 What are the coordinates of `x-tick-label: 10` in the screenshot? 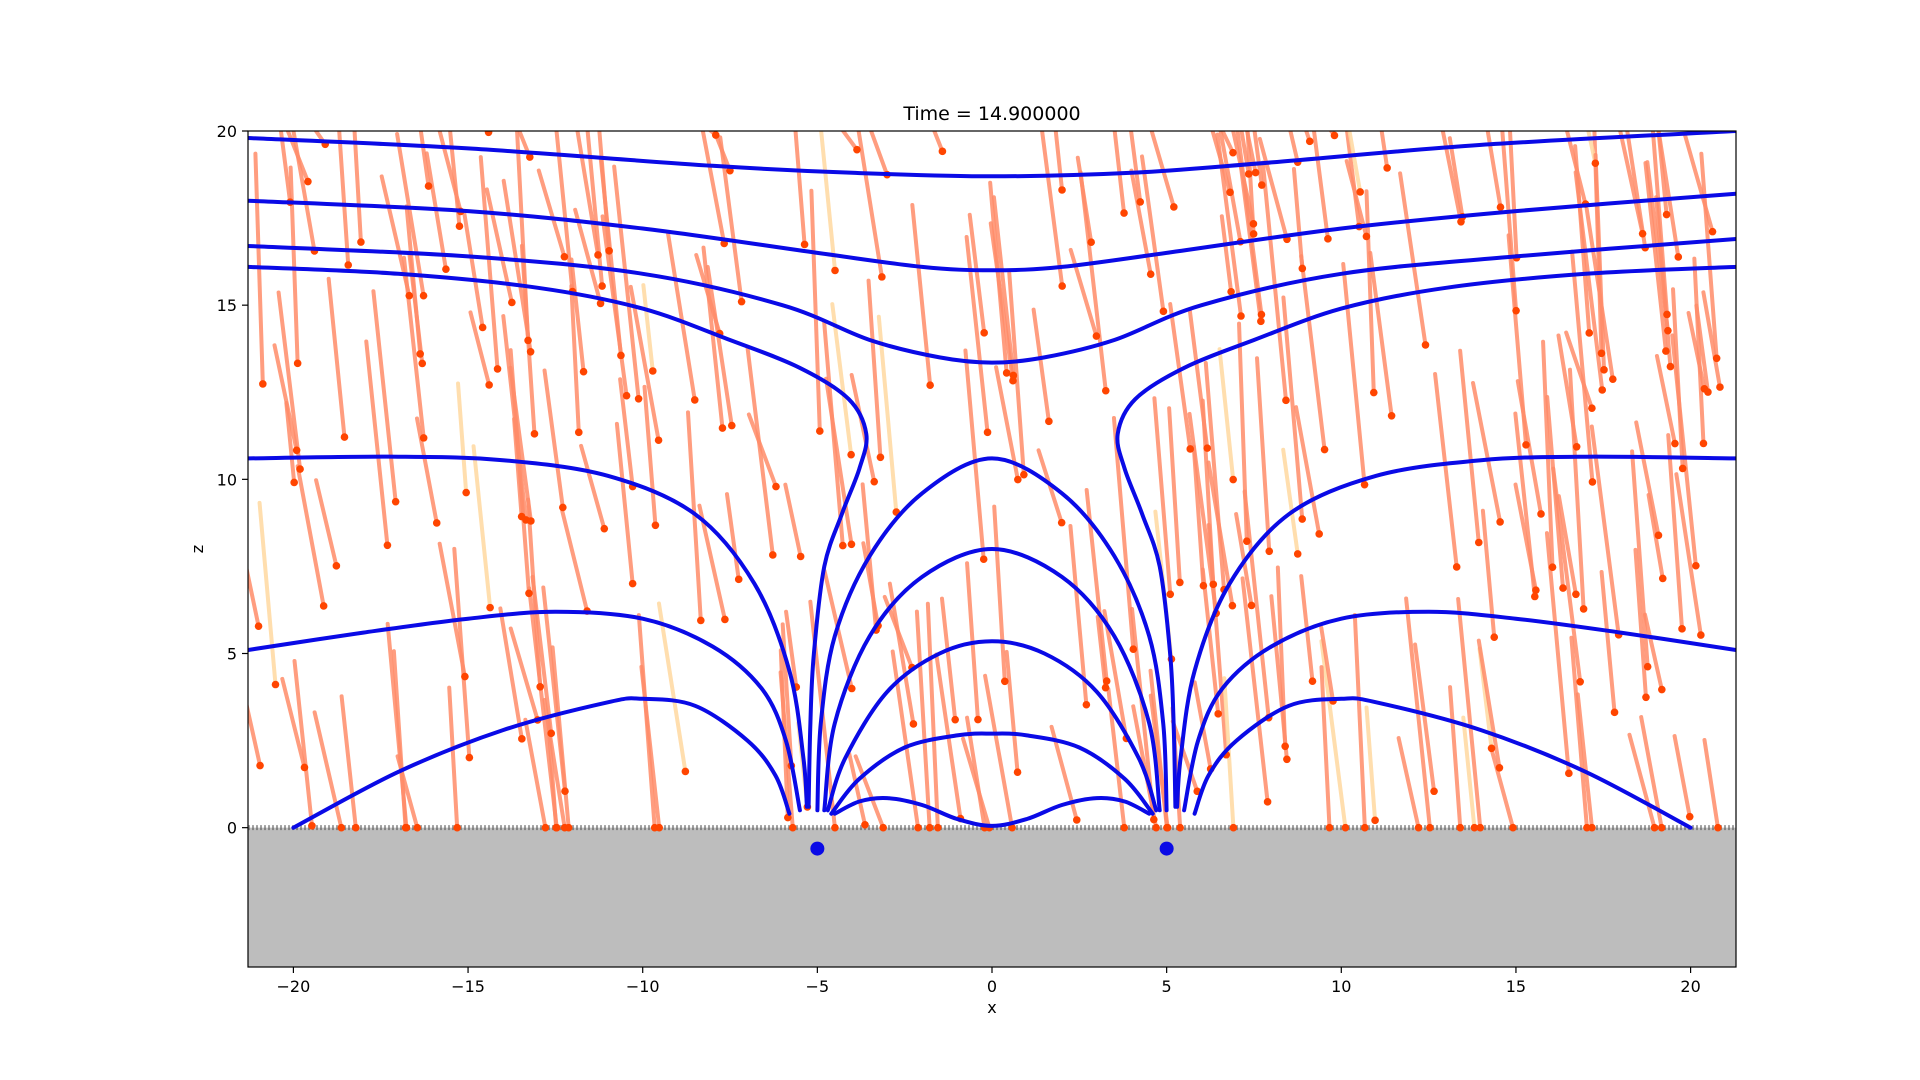 It's located at (1341, 986).